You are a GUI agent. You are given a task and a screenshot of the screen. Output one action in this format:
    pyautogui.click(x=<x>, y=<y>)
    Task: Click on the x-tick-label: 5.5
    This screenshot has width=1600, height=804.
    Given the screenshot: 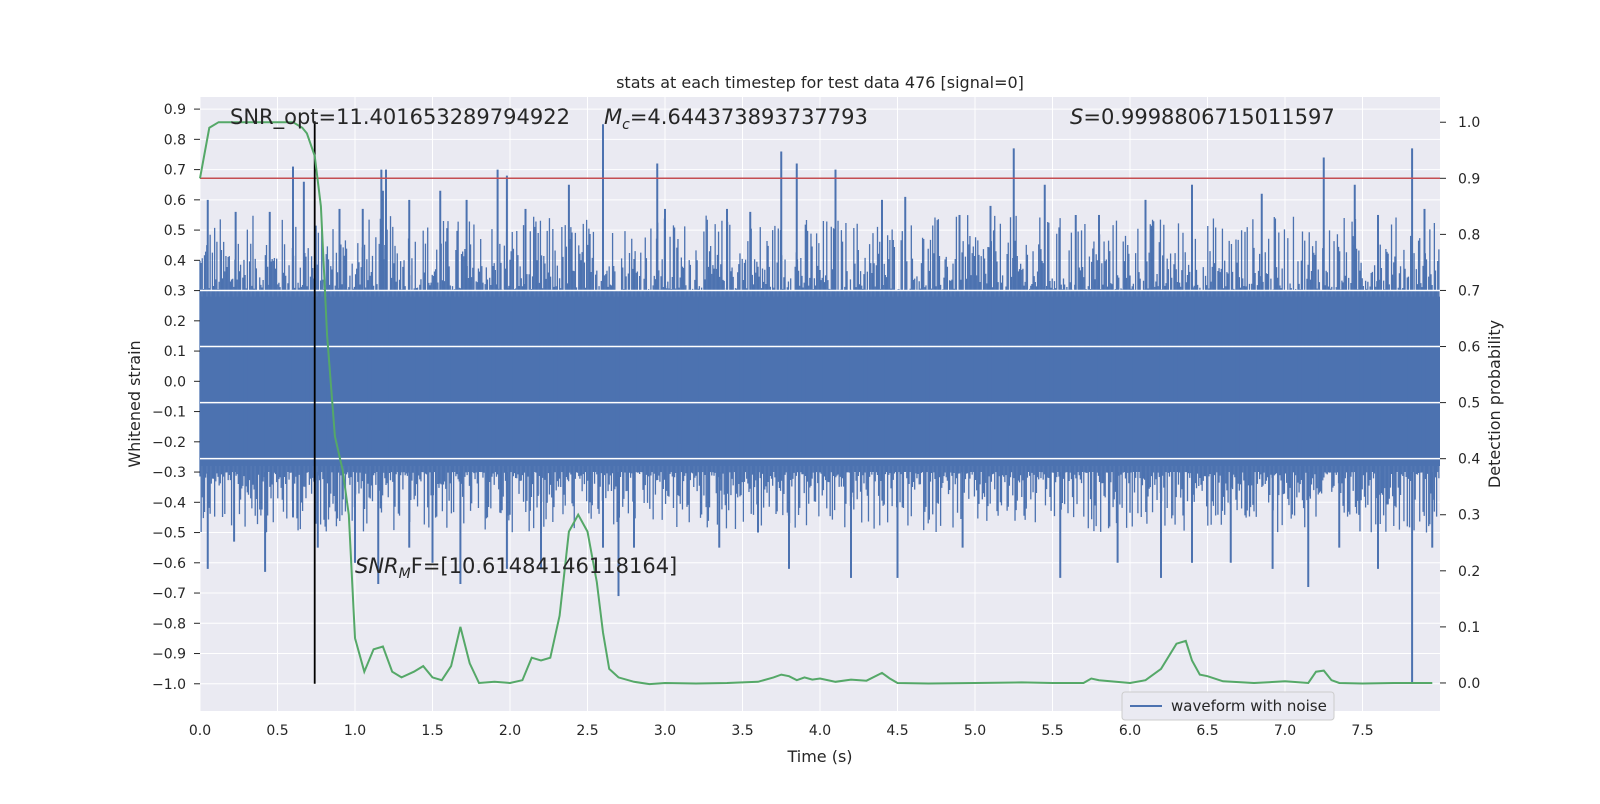 What is the action you would take?
    pyautogui.click(x=1052, y=731)
    